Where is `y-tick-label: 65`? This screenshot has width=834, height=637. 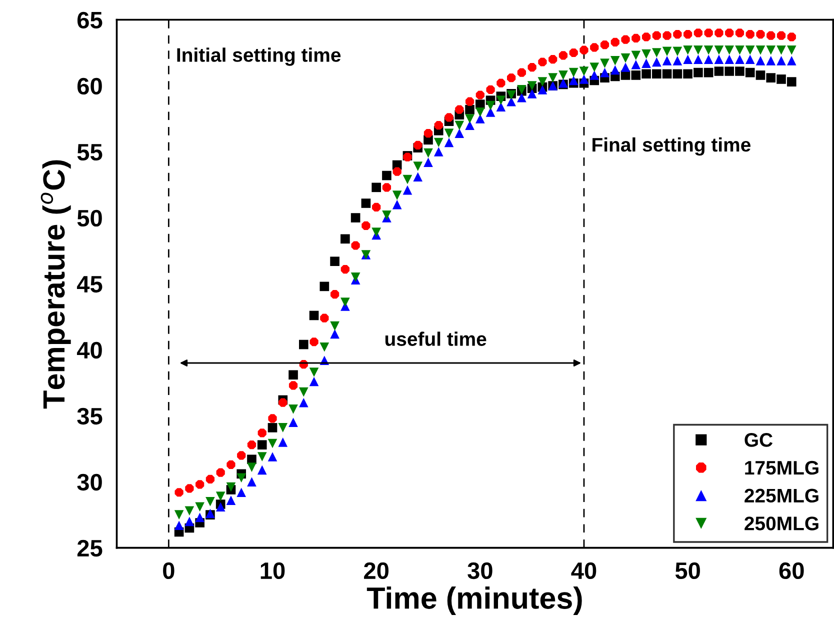
y-tick-label: 65 is located at coordinates (89, 20).